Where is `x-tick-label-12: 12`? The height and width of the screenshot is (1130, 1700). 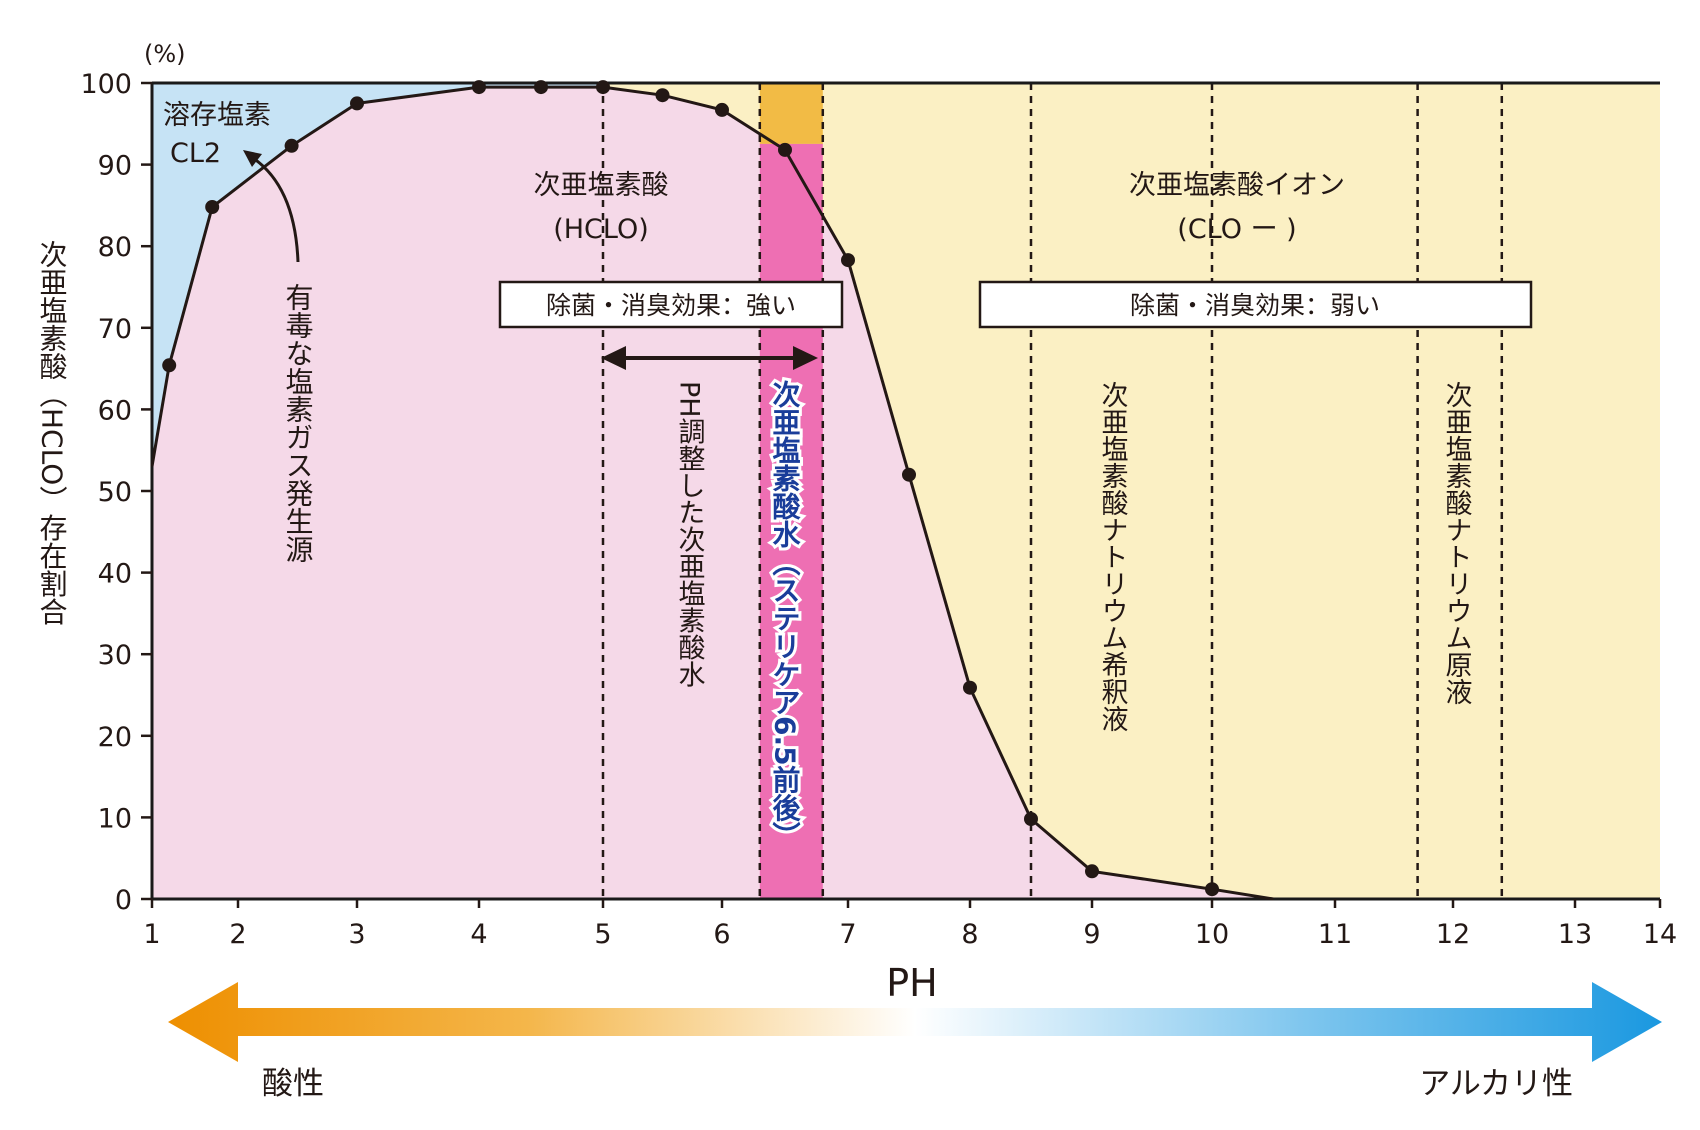
x-tick-label-12: 12 is located at coordinates (1453, 934).